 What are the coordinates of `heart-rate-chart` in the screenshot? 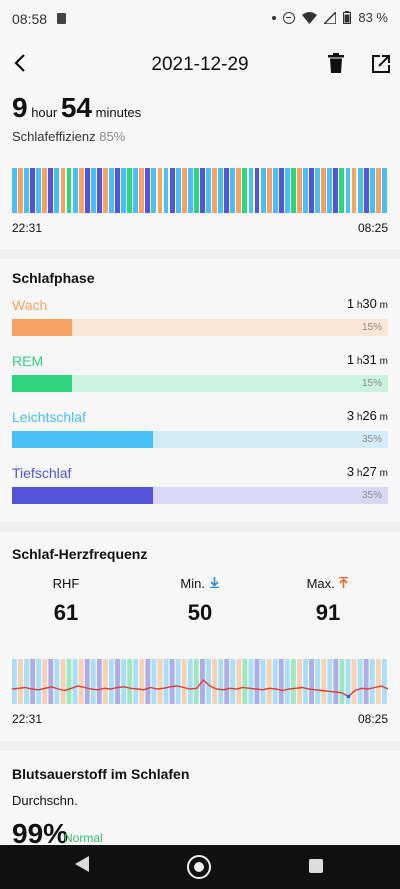 It's located at (200, 681).